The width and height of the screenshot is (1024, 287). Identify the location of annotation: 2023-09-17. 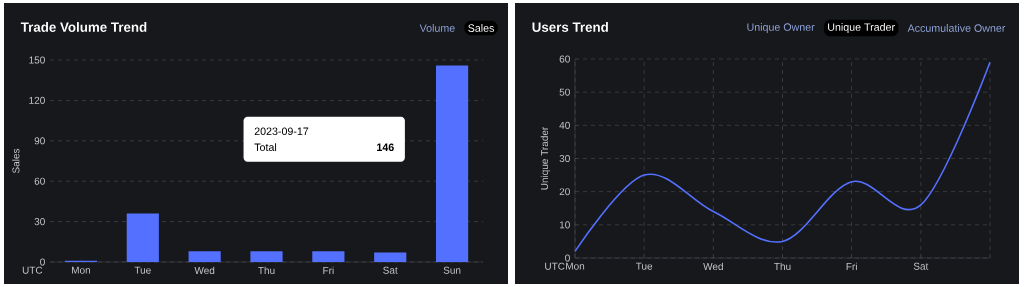
(281, 131).